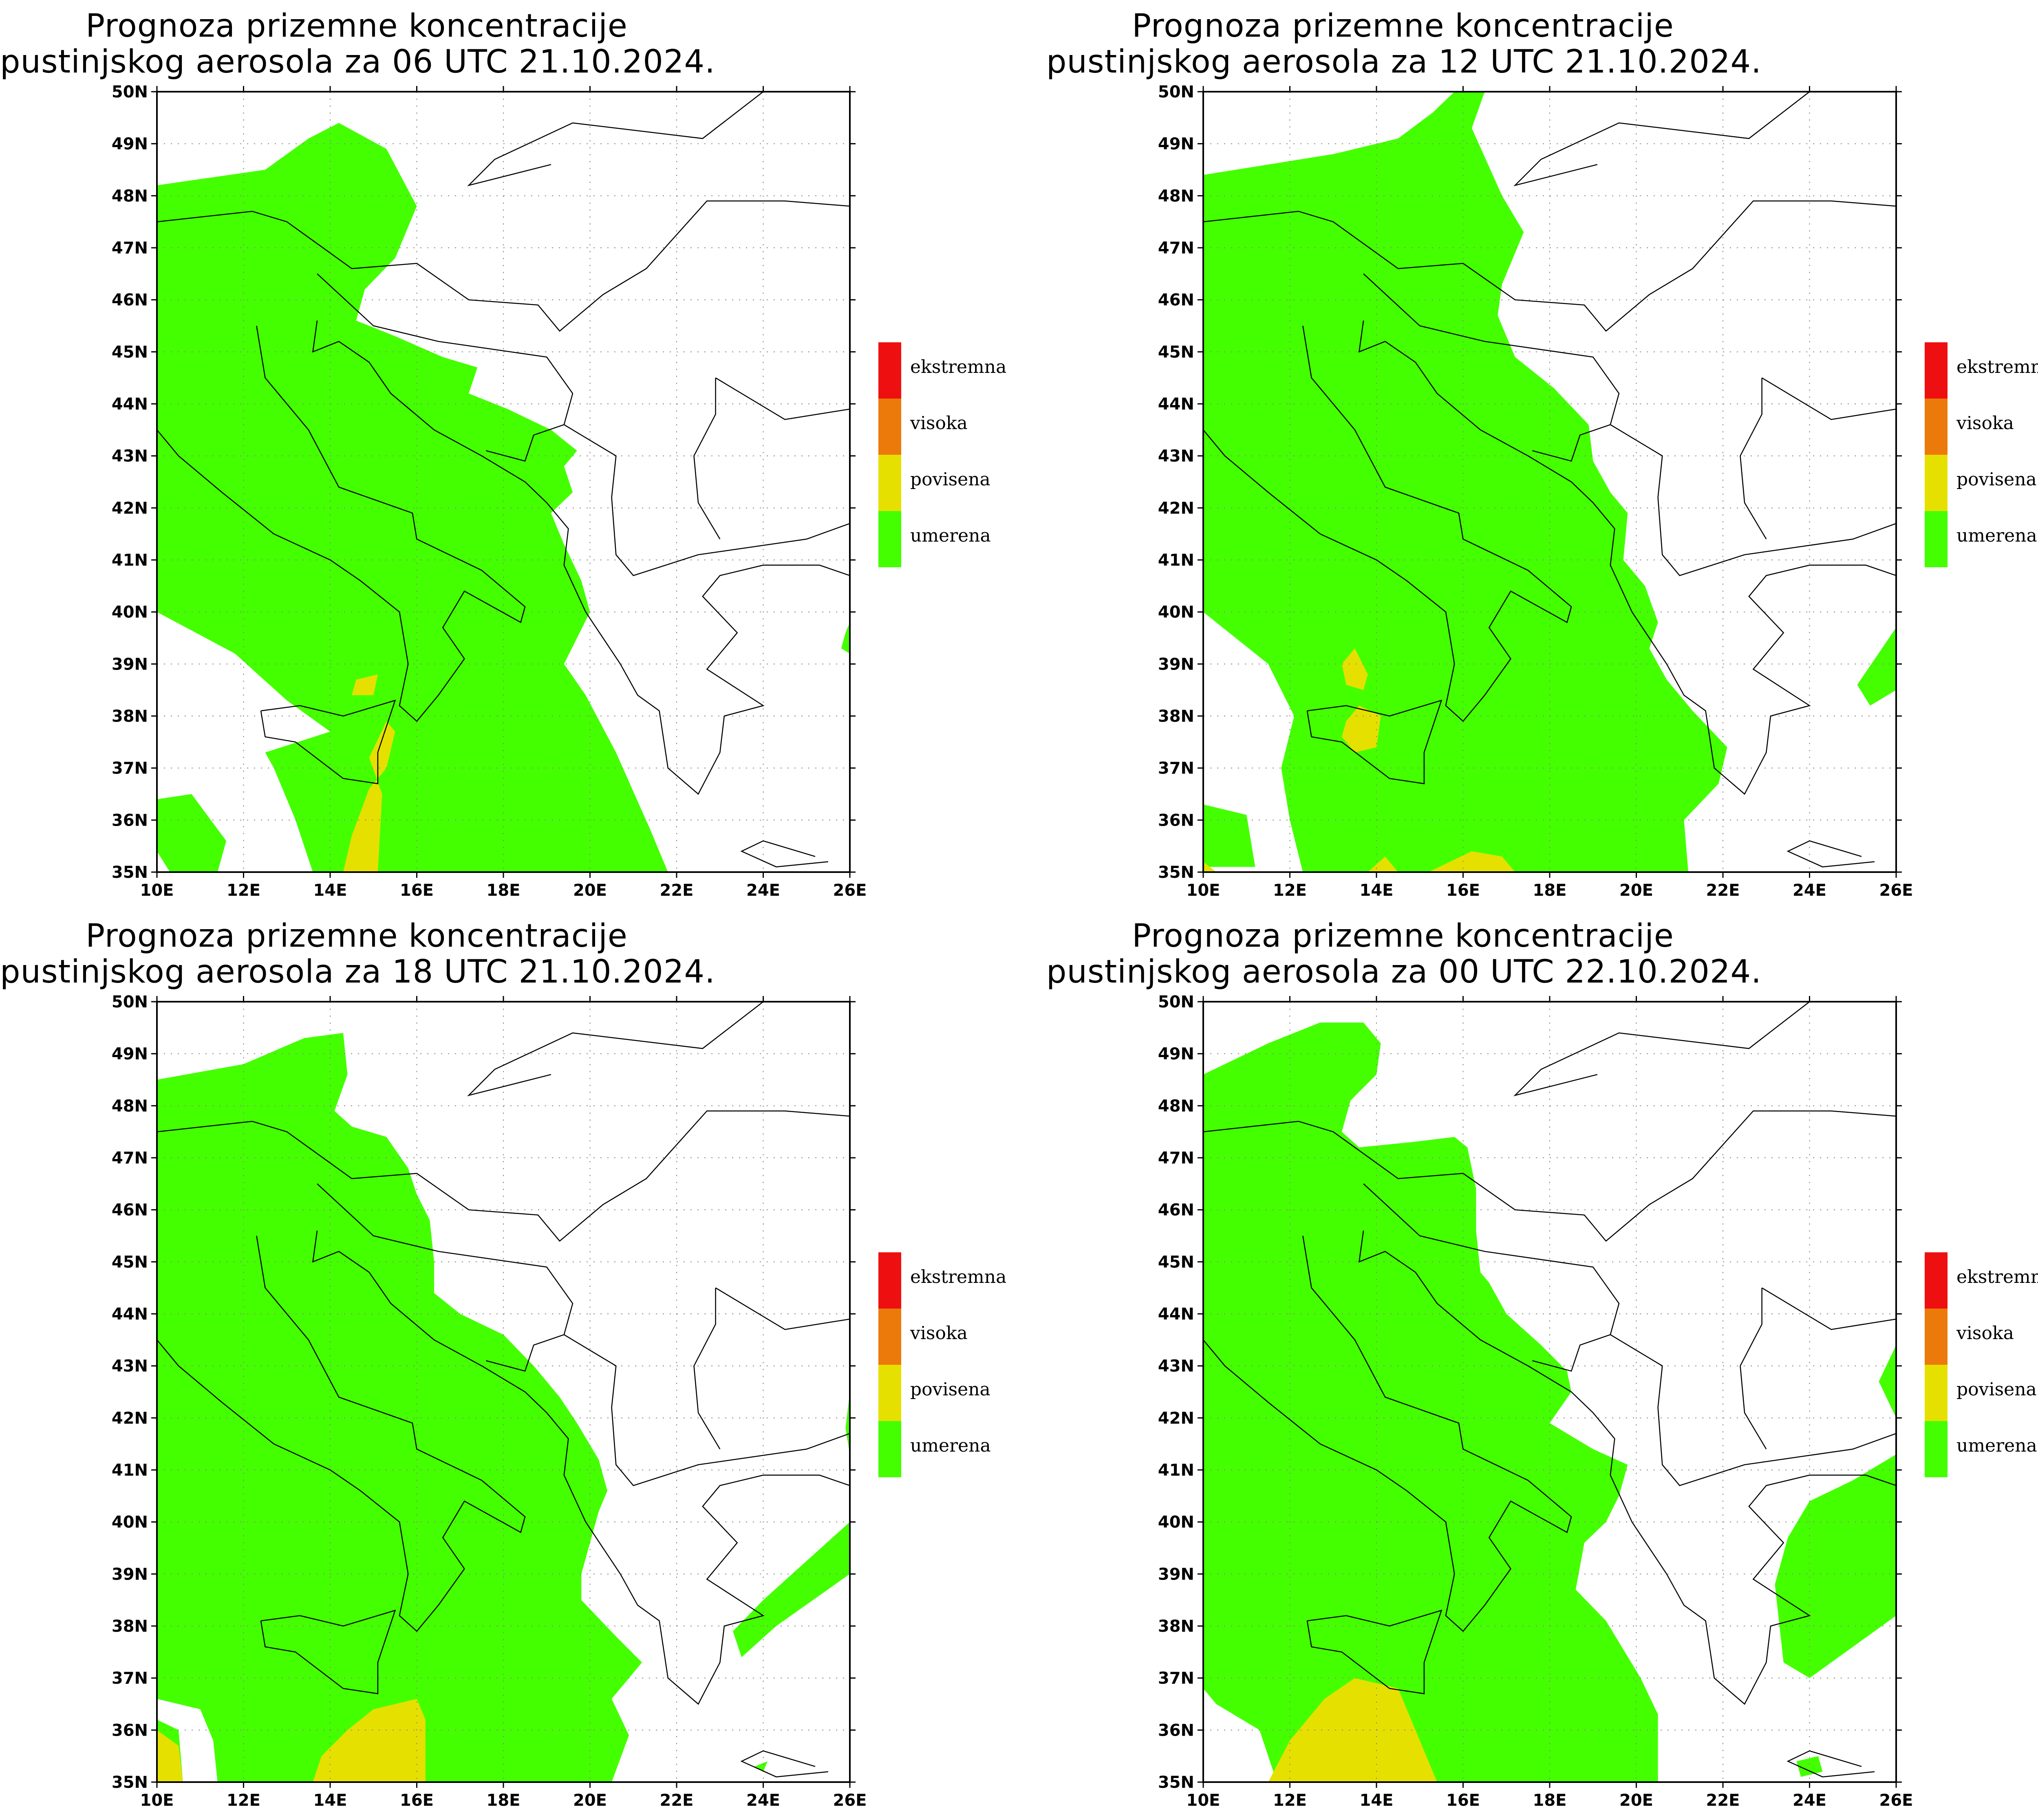 This screenshot has width=2038, height=1820. I want to click on coastlines, so click(1550, 480).